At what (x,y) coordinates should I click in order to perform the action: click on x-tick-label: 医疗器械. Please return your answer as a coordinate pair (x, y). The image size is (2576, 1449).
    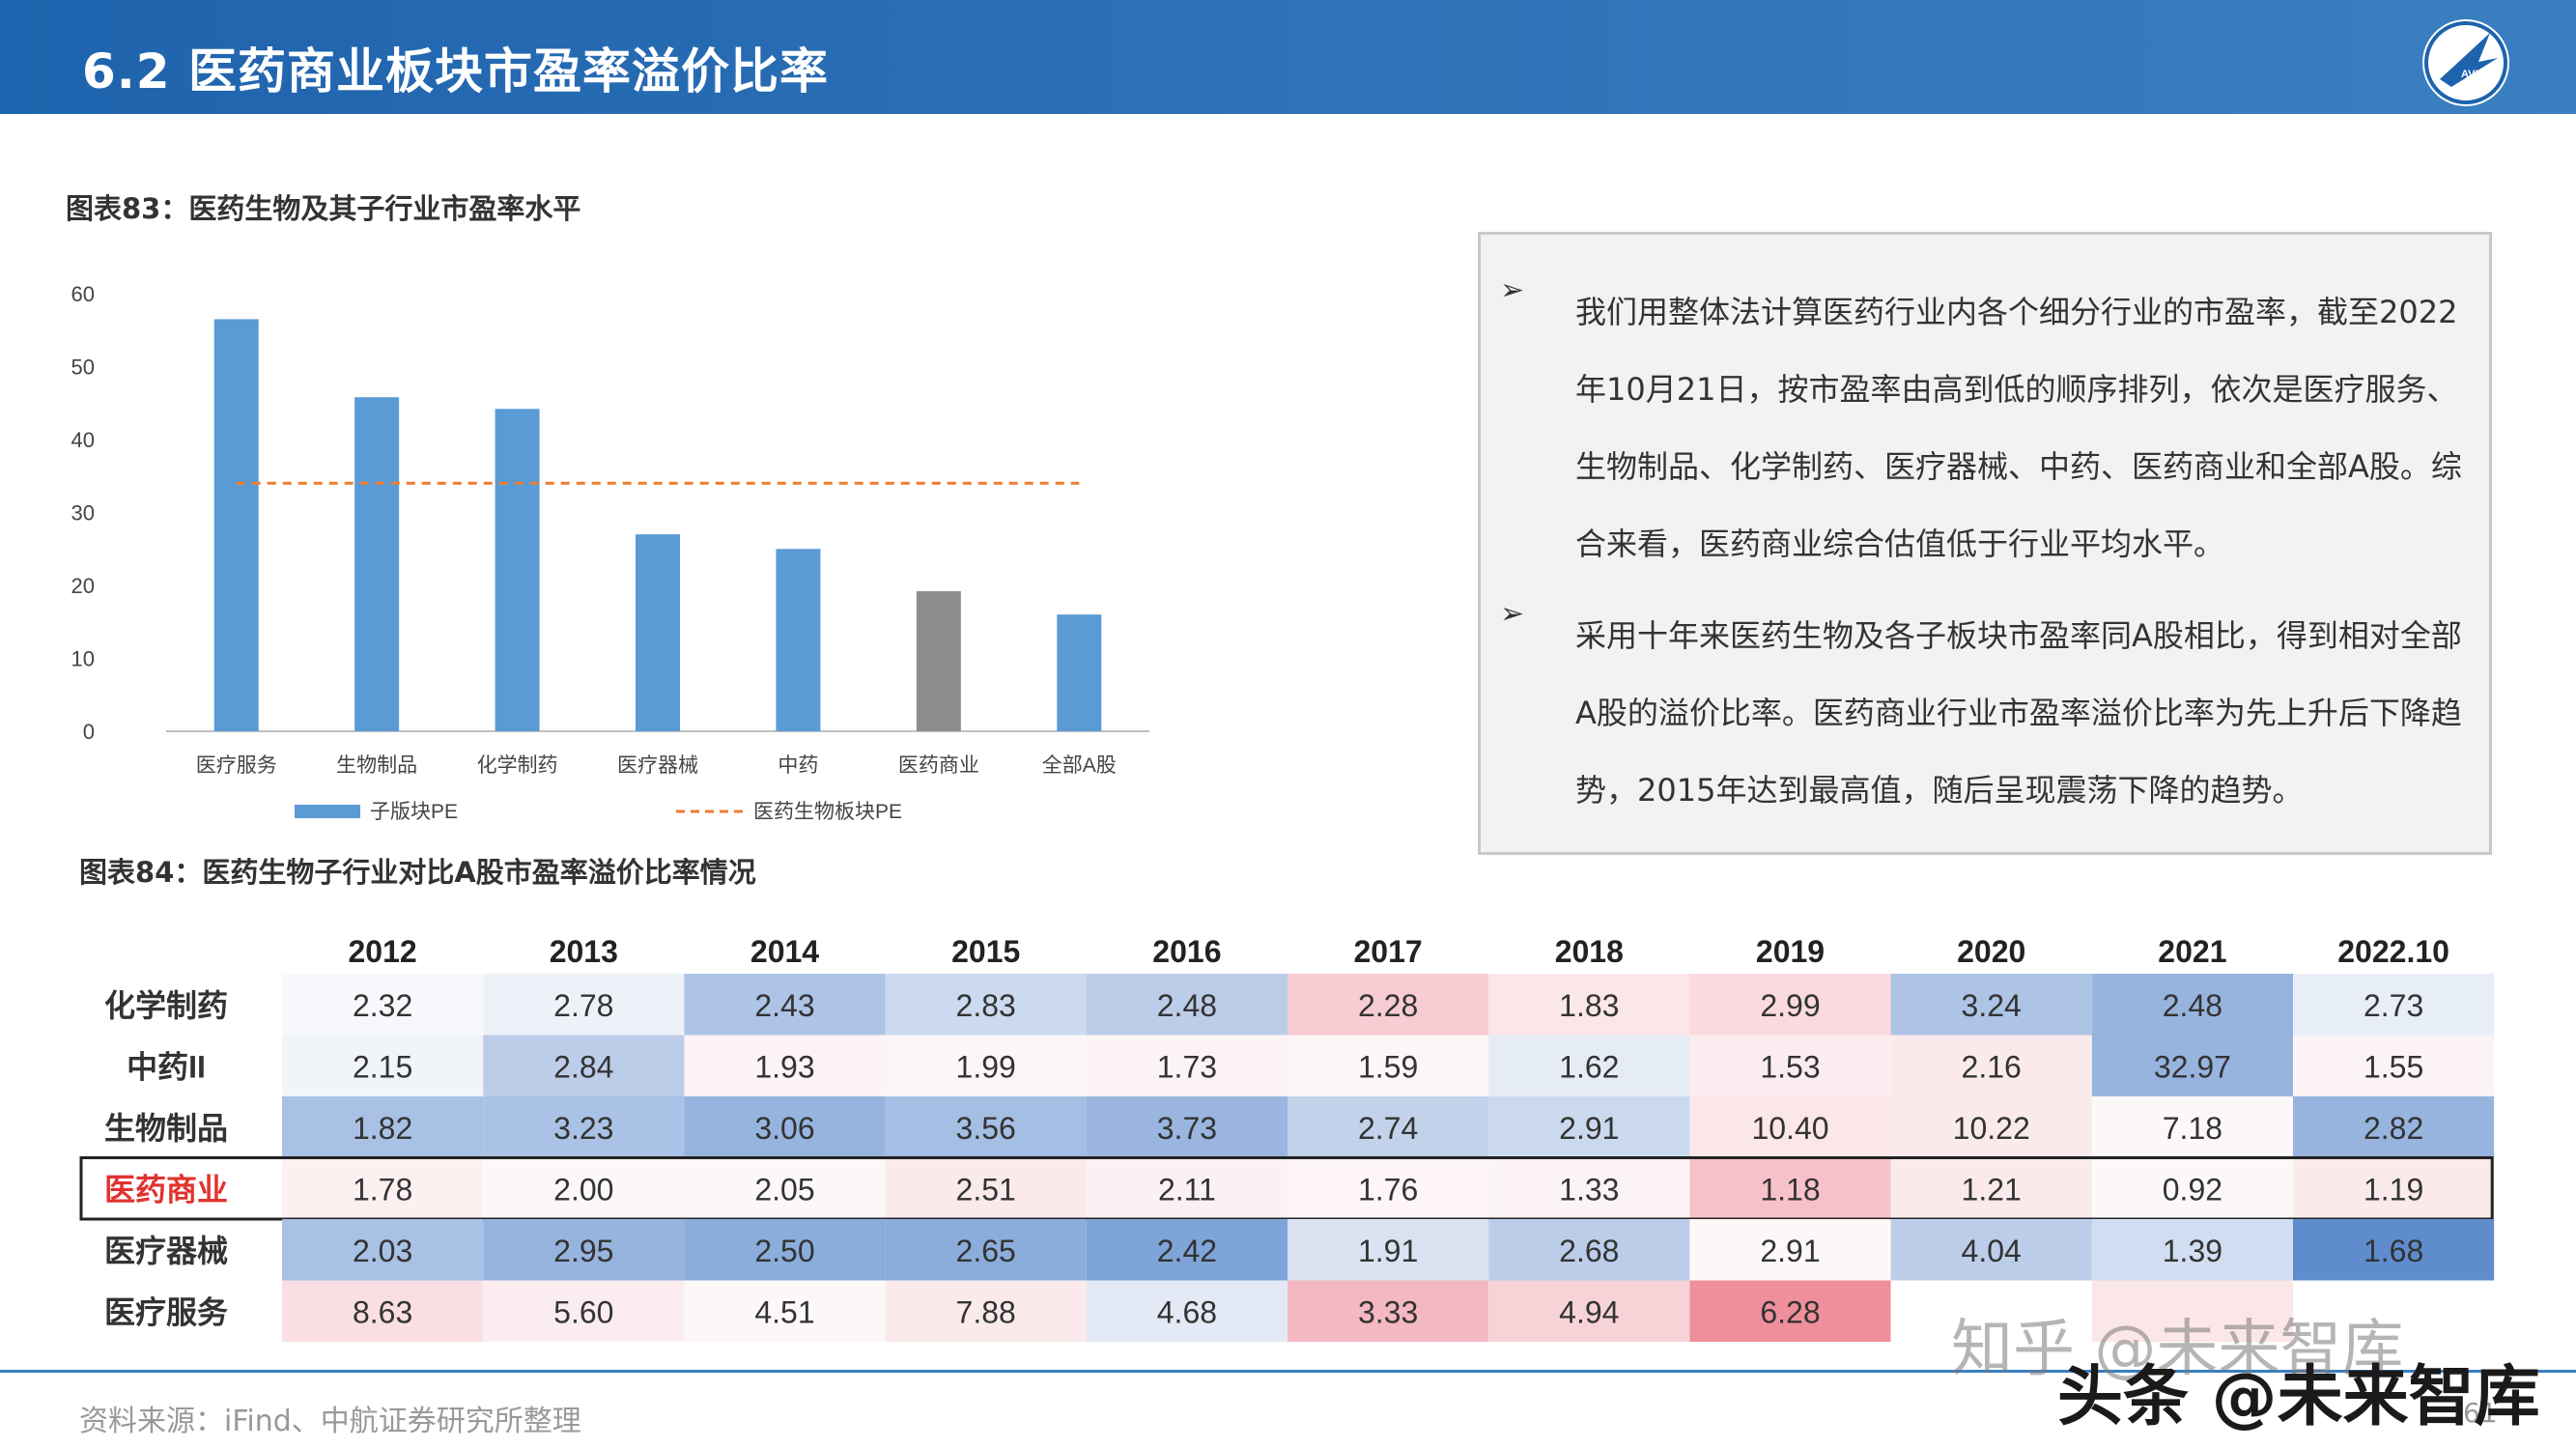
    Looking at the image, I should click on (657, 765).